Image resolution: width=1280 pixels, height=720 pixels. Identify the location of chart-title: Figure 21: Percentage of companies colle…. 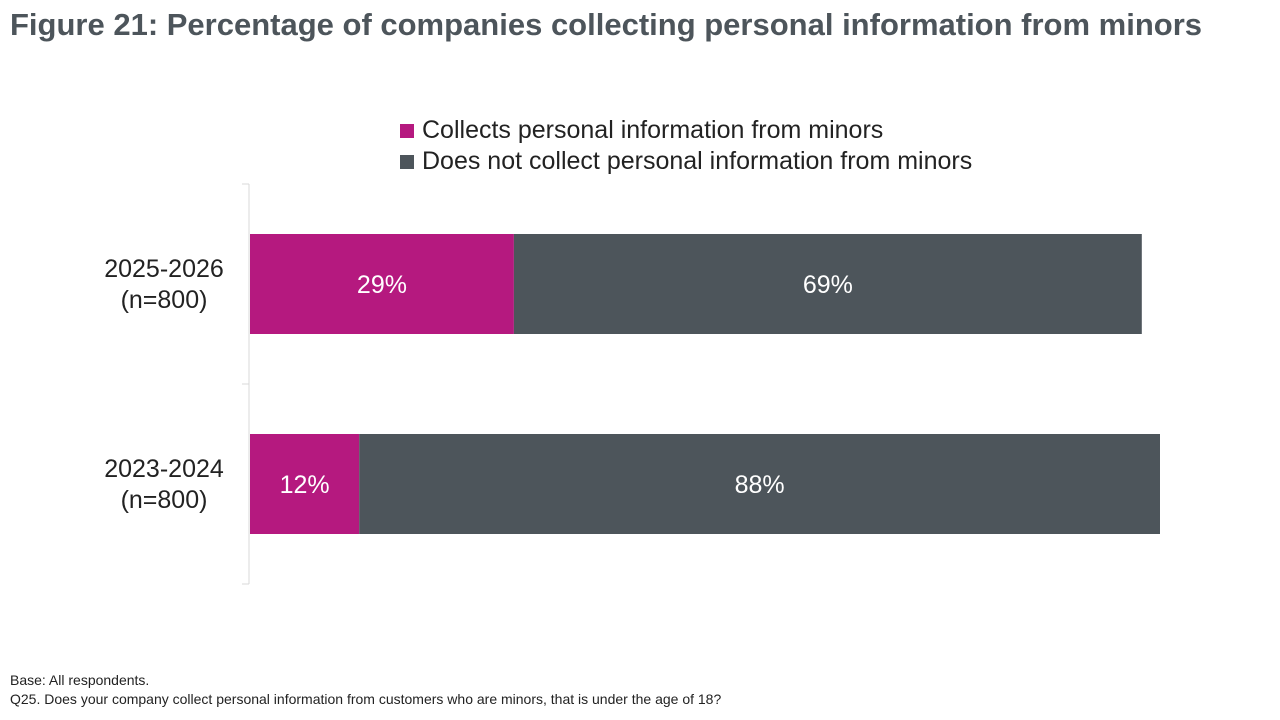
(606, 24).